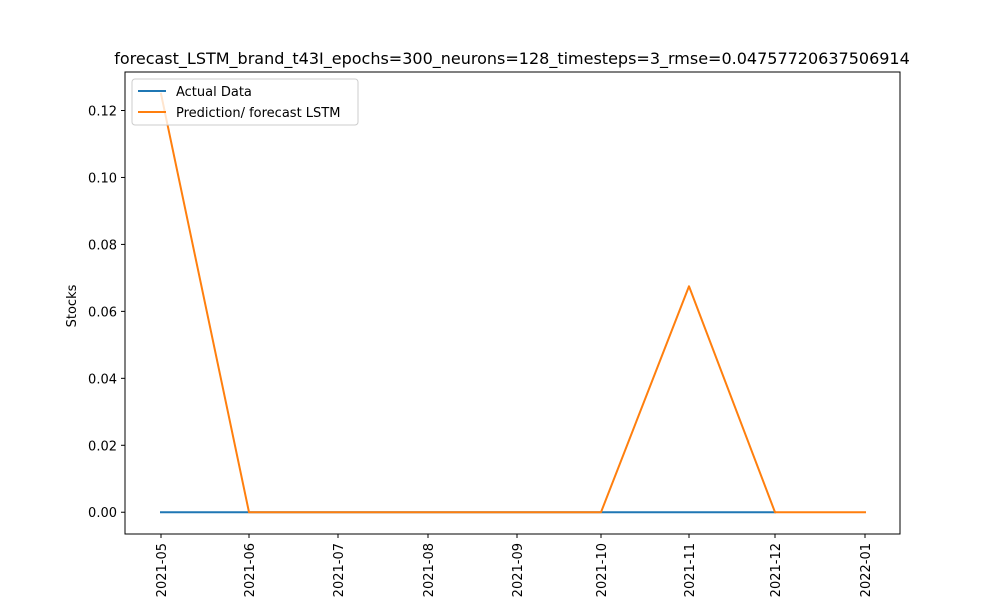 Image resolution: width=1000 pixels, height=600 pixels. Describe the element at coordinates (102, 513) in the screenshot. I see `y-tick-label: 0.00` at that location.